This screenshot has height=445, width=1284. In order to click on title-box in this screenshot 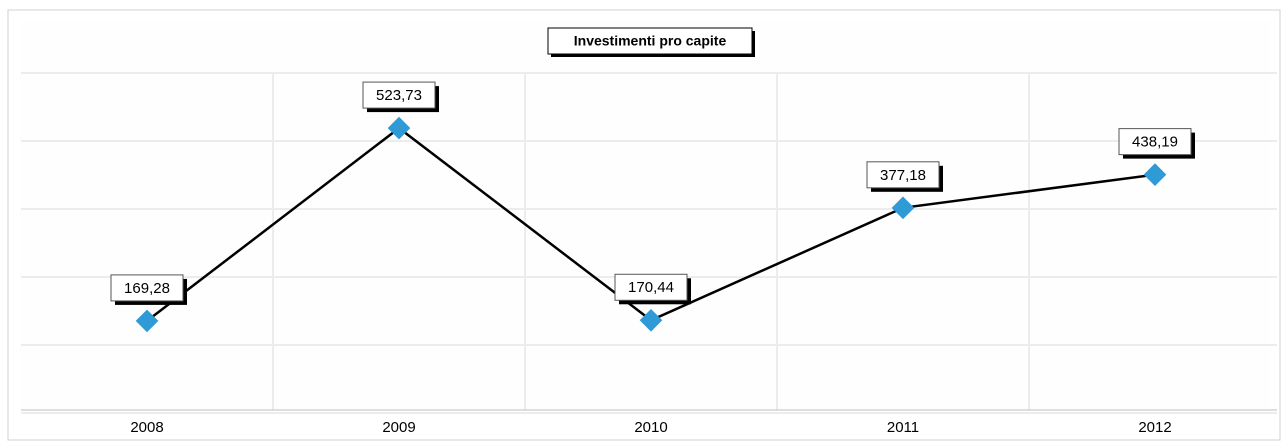, I will do `click(650, 41)`.